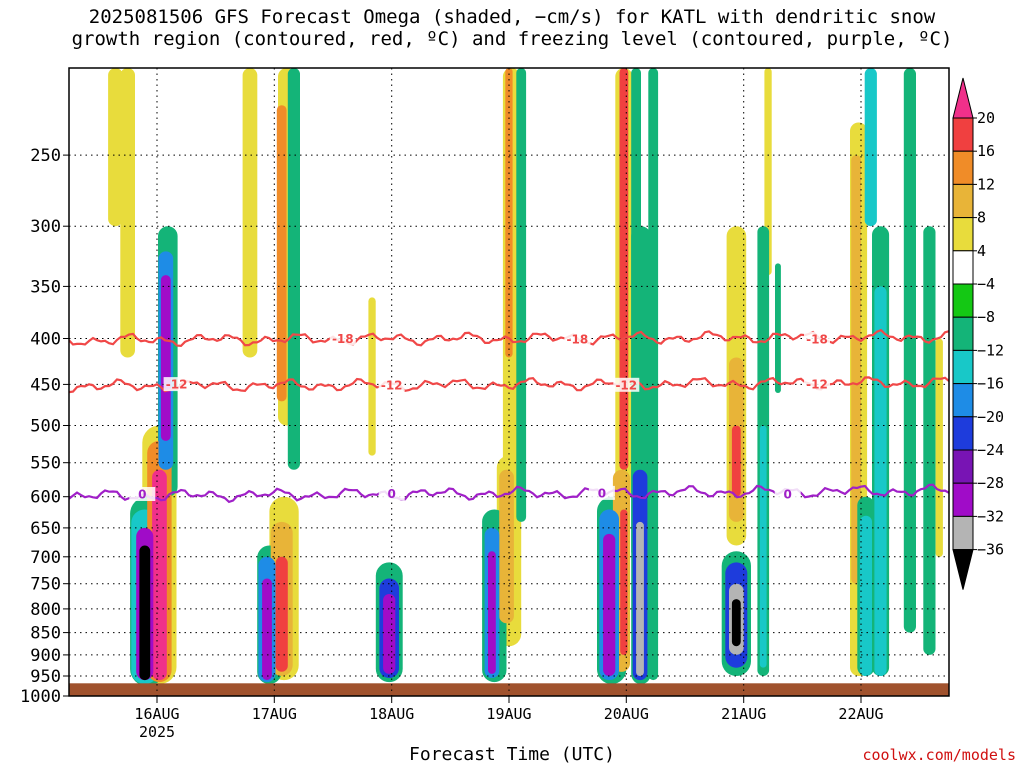 Image resolution: width=1024 pixels, height=768 pixels. I want to click on colorbar-label: 4, so click(981, 251).